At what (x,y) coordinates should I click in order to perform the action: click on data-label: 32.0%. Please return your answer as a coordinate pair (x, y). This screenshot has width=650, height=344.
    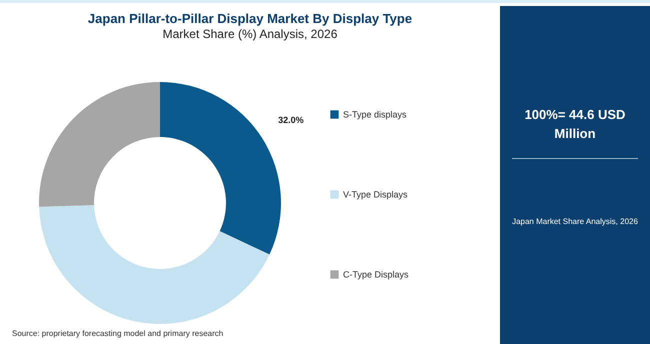
    Looking at the image, I should click on (291, 119).